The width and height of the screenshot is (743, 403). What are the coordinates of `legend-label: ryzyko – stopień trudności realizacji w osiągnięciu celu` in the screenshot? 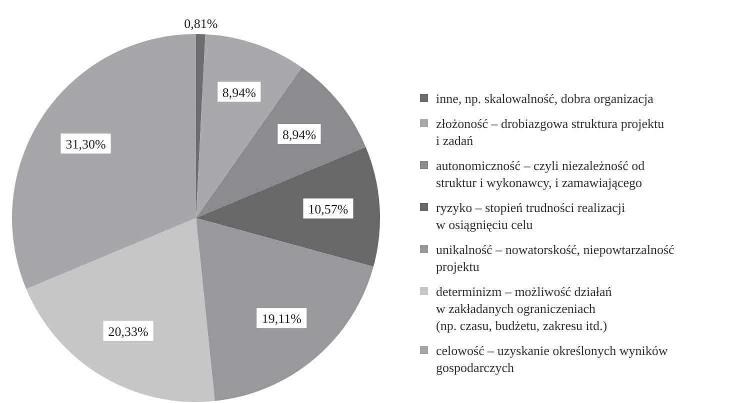 It's located at (531, 216).